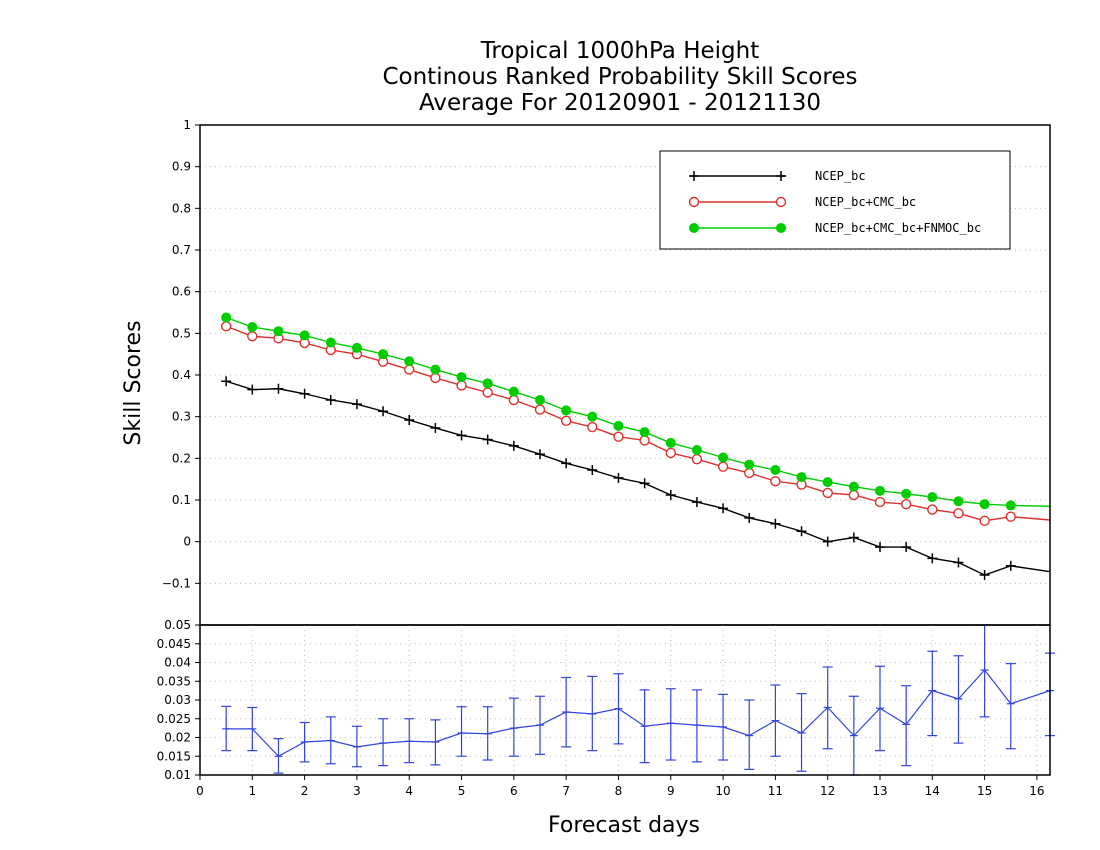 Image resolution: width=1100 pixels, height=850 pixels. I want to click on x-ticks: 0 1 2 3 4 5 6 7 8 9 10 11 12 13 14 15 16, so click(620, 786).